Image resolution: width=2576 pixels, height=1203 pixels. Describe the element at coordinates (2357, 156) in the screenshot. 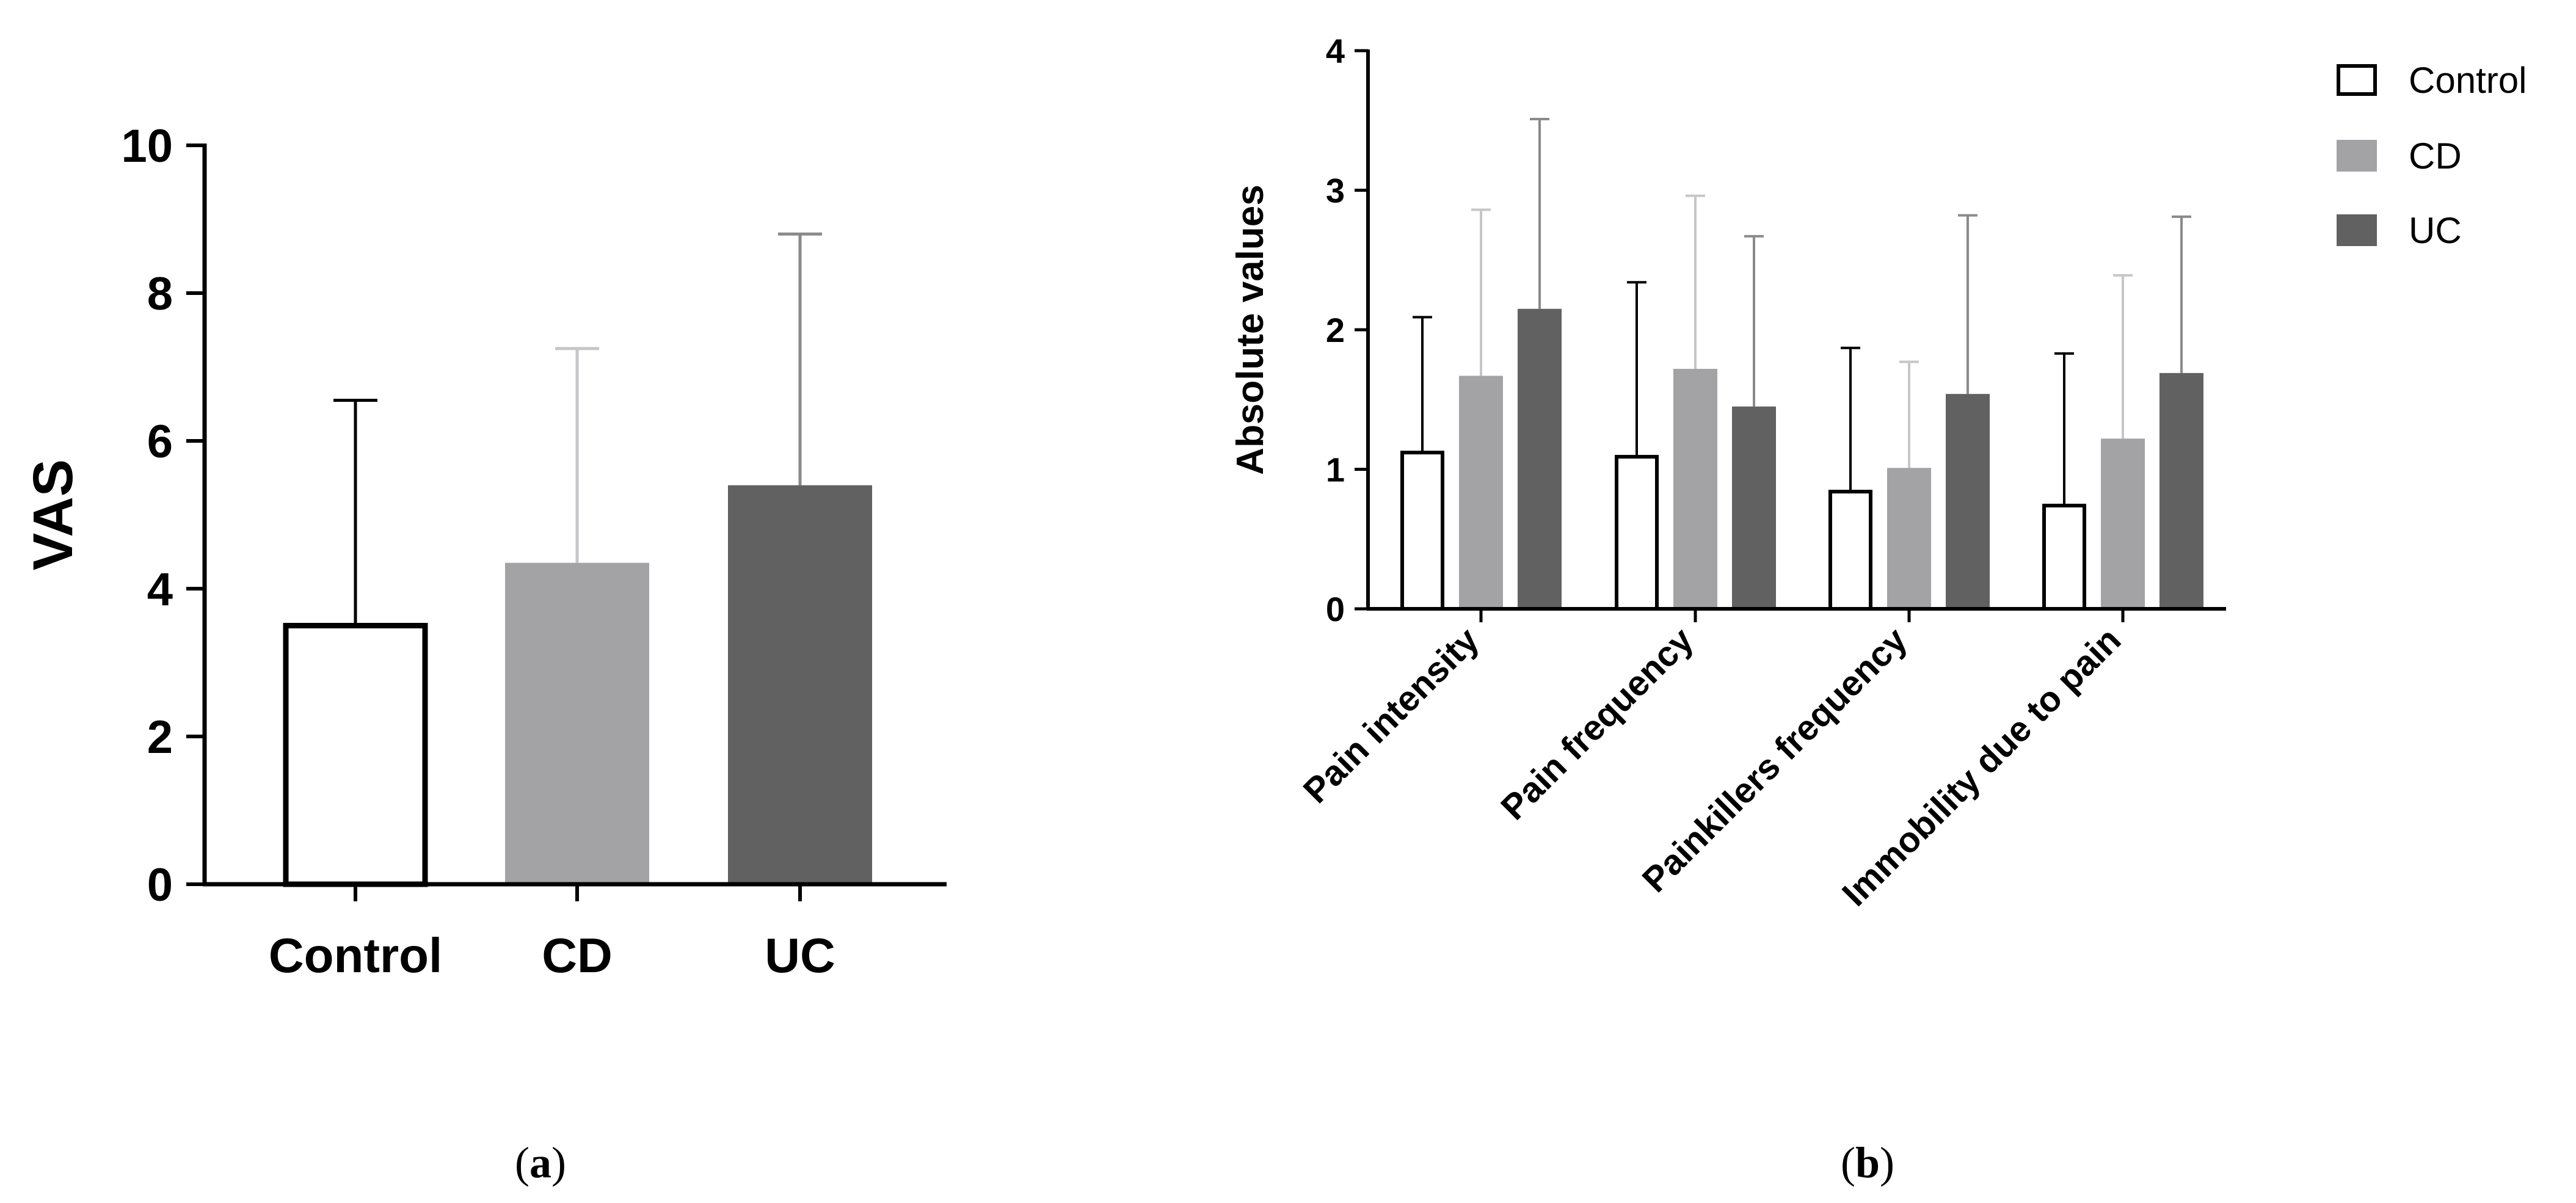

I see `legend-swatch-cd` at that location.